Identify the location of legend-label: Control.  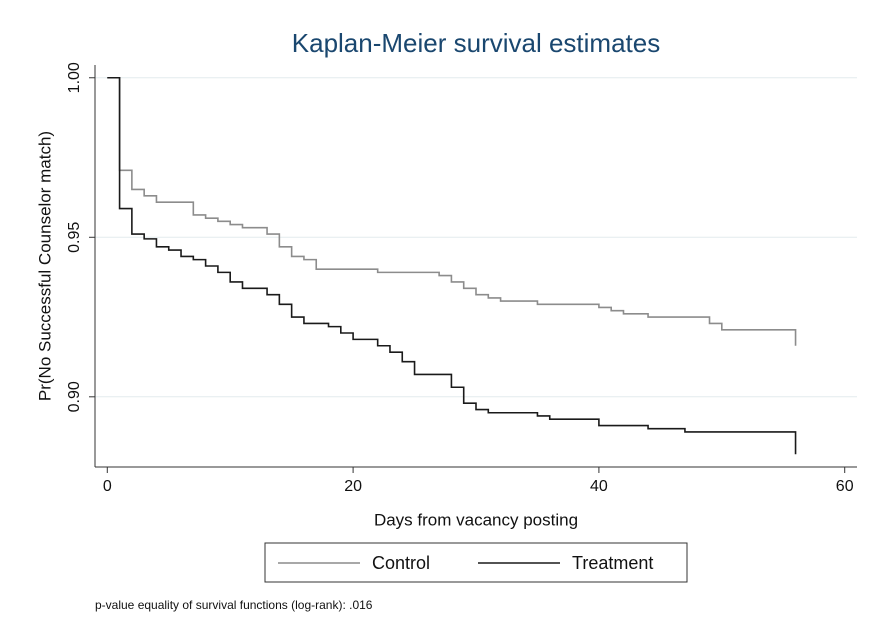
(401, 563).